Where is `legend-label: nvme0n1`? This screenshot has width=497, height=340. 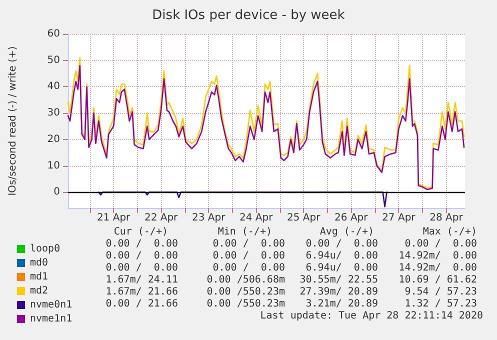
legend-label: nvme0n1 is located at coordinates (51, 305).